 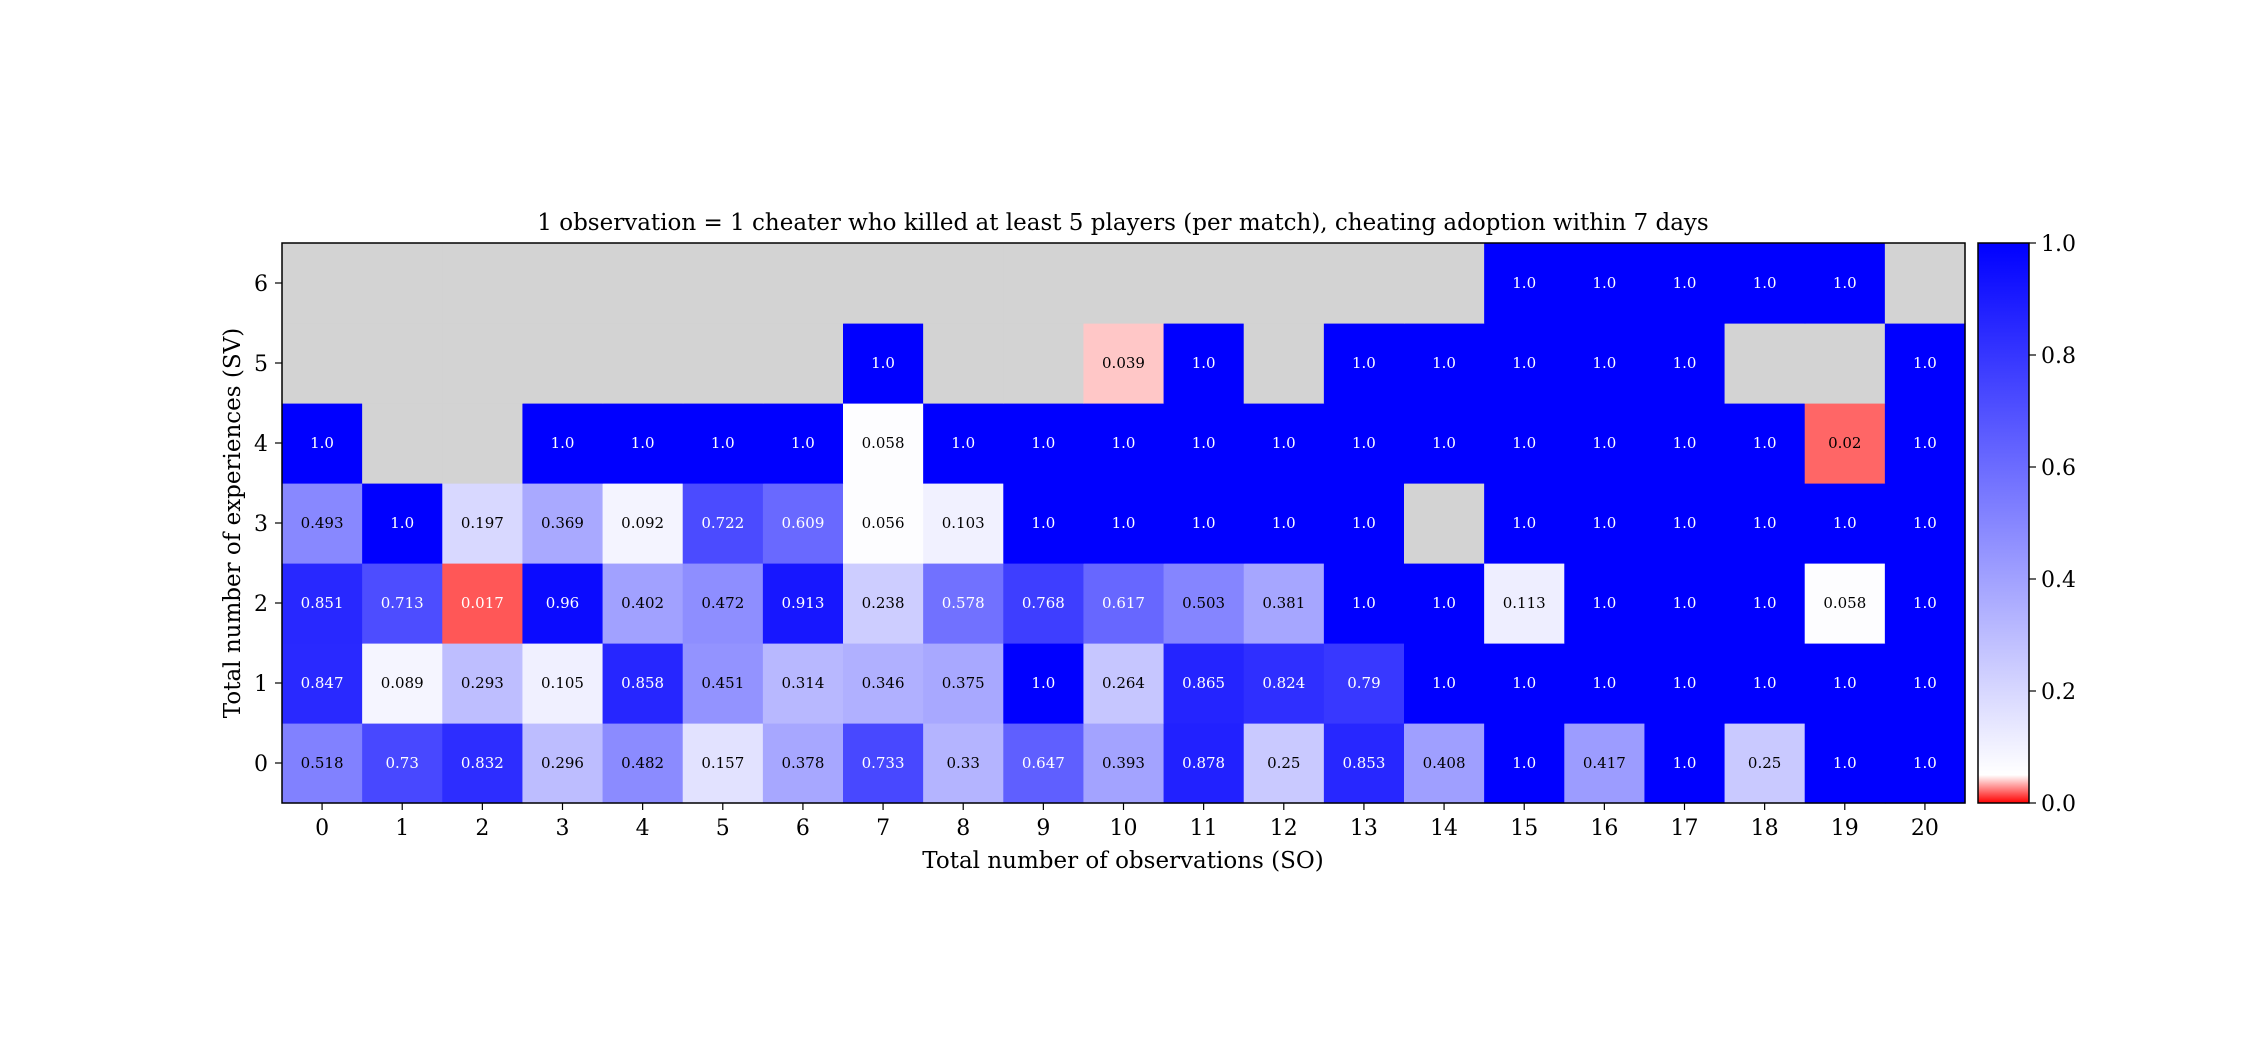 I want to click on cell-value-label: 0.25, so click(x=1764, y=763).